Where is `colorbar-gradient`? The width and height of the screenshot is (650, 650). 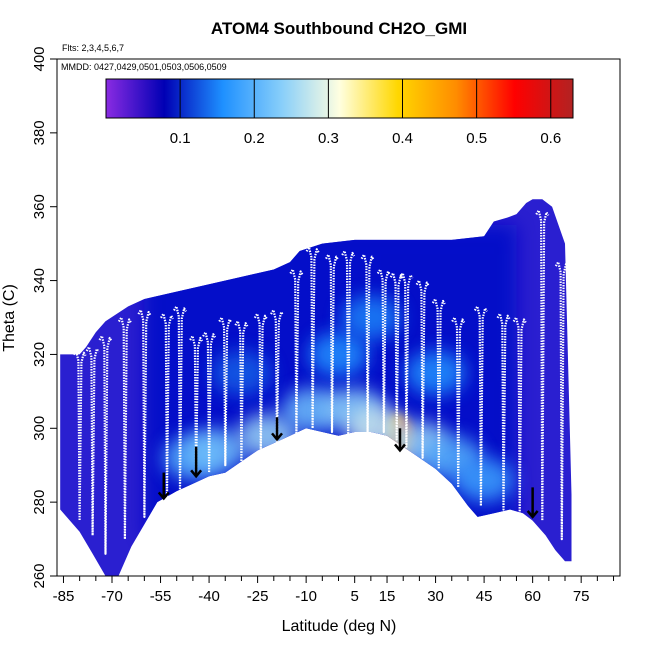
colorbar-gradient is located at coordinates (339, 98).